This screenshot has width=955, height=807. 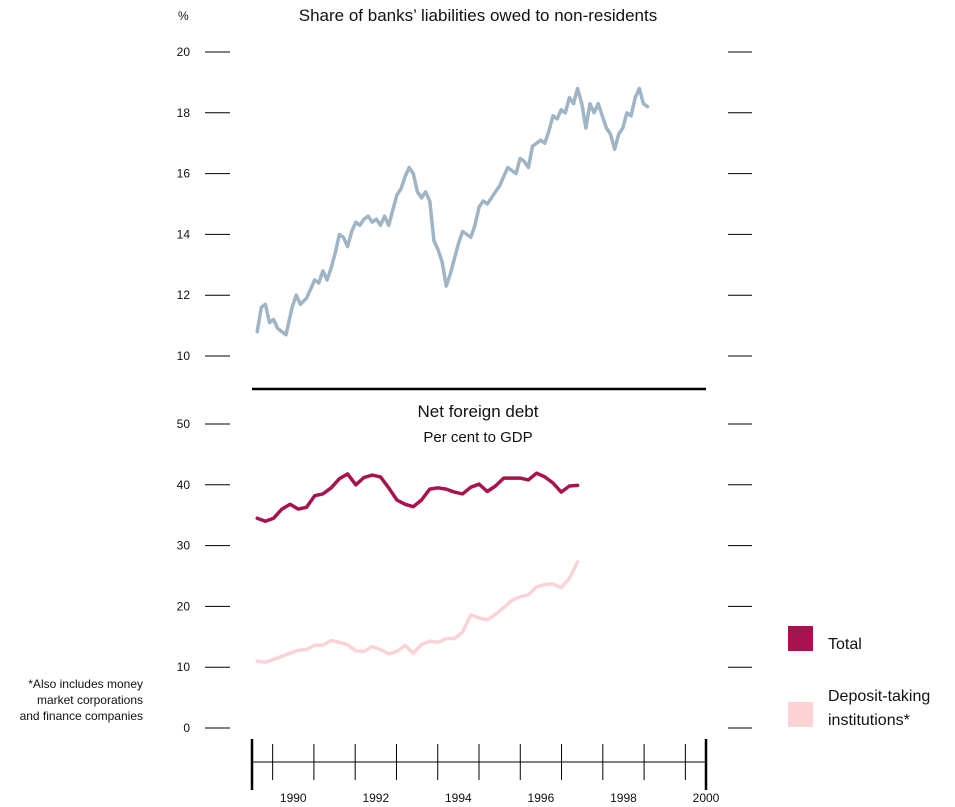 I want to click on legend-swatch-total, so click(x=800, y=638).